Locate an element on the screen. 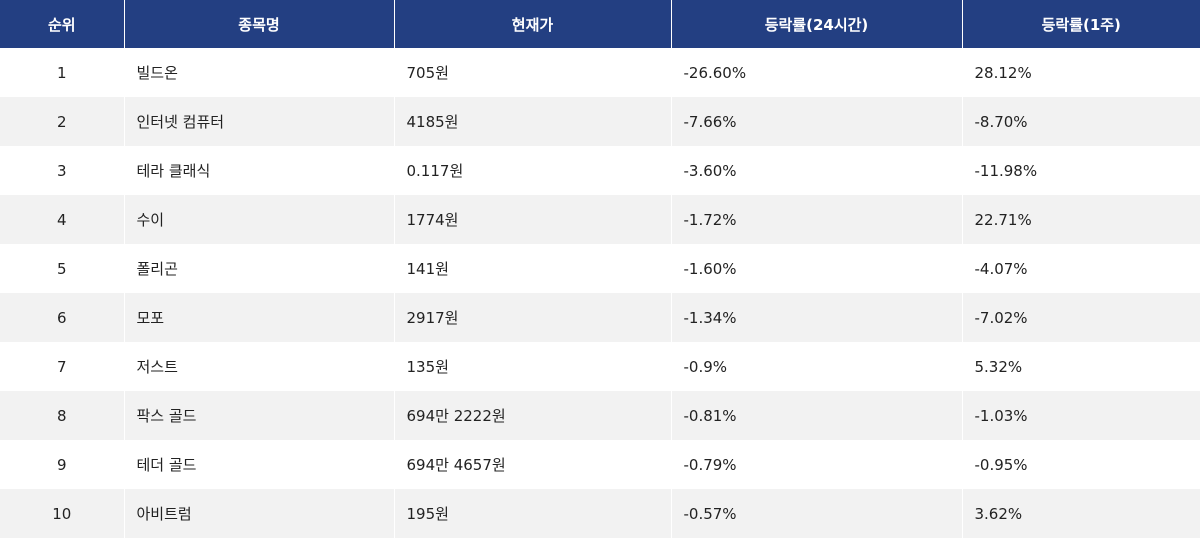  cell-change-24h: -0.81% is located at coordinates (816, 415).